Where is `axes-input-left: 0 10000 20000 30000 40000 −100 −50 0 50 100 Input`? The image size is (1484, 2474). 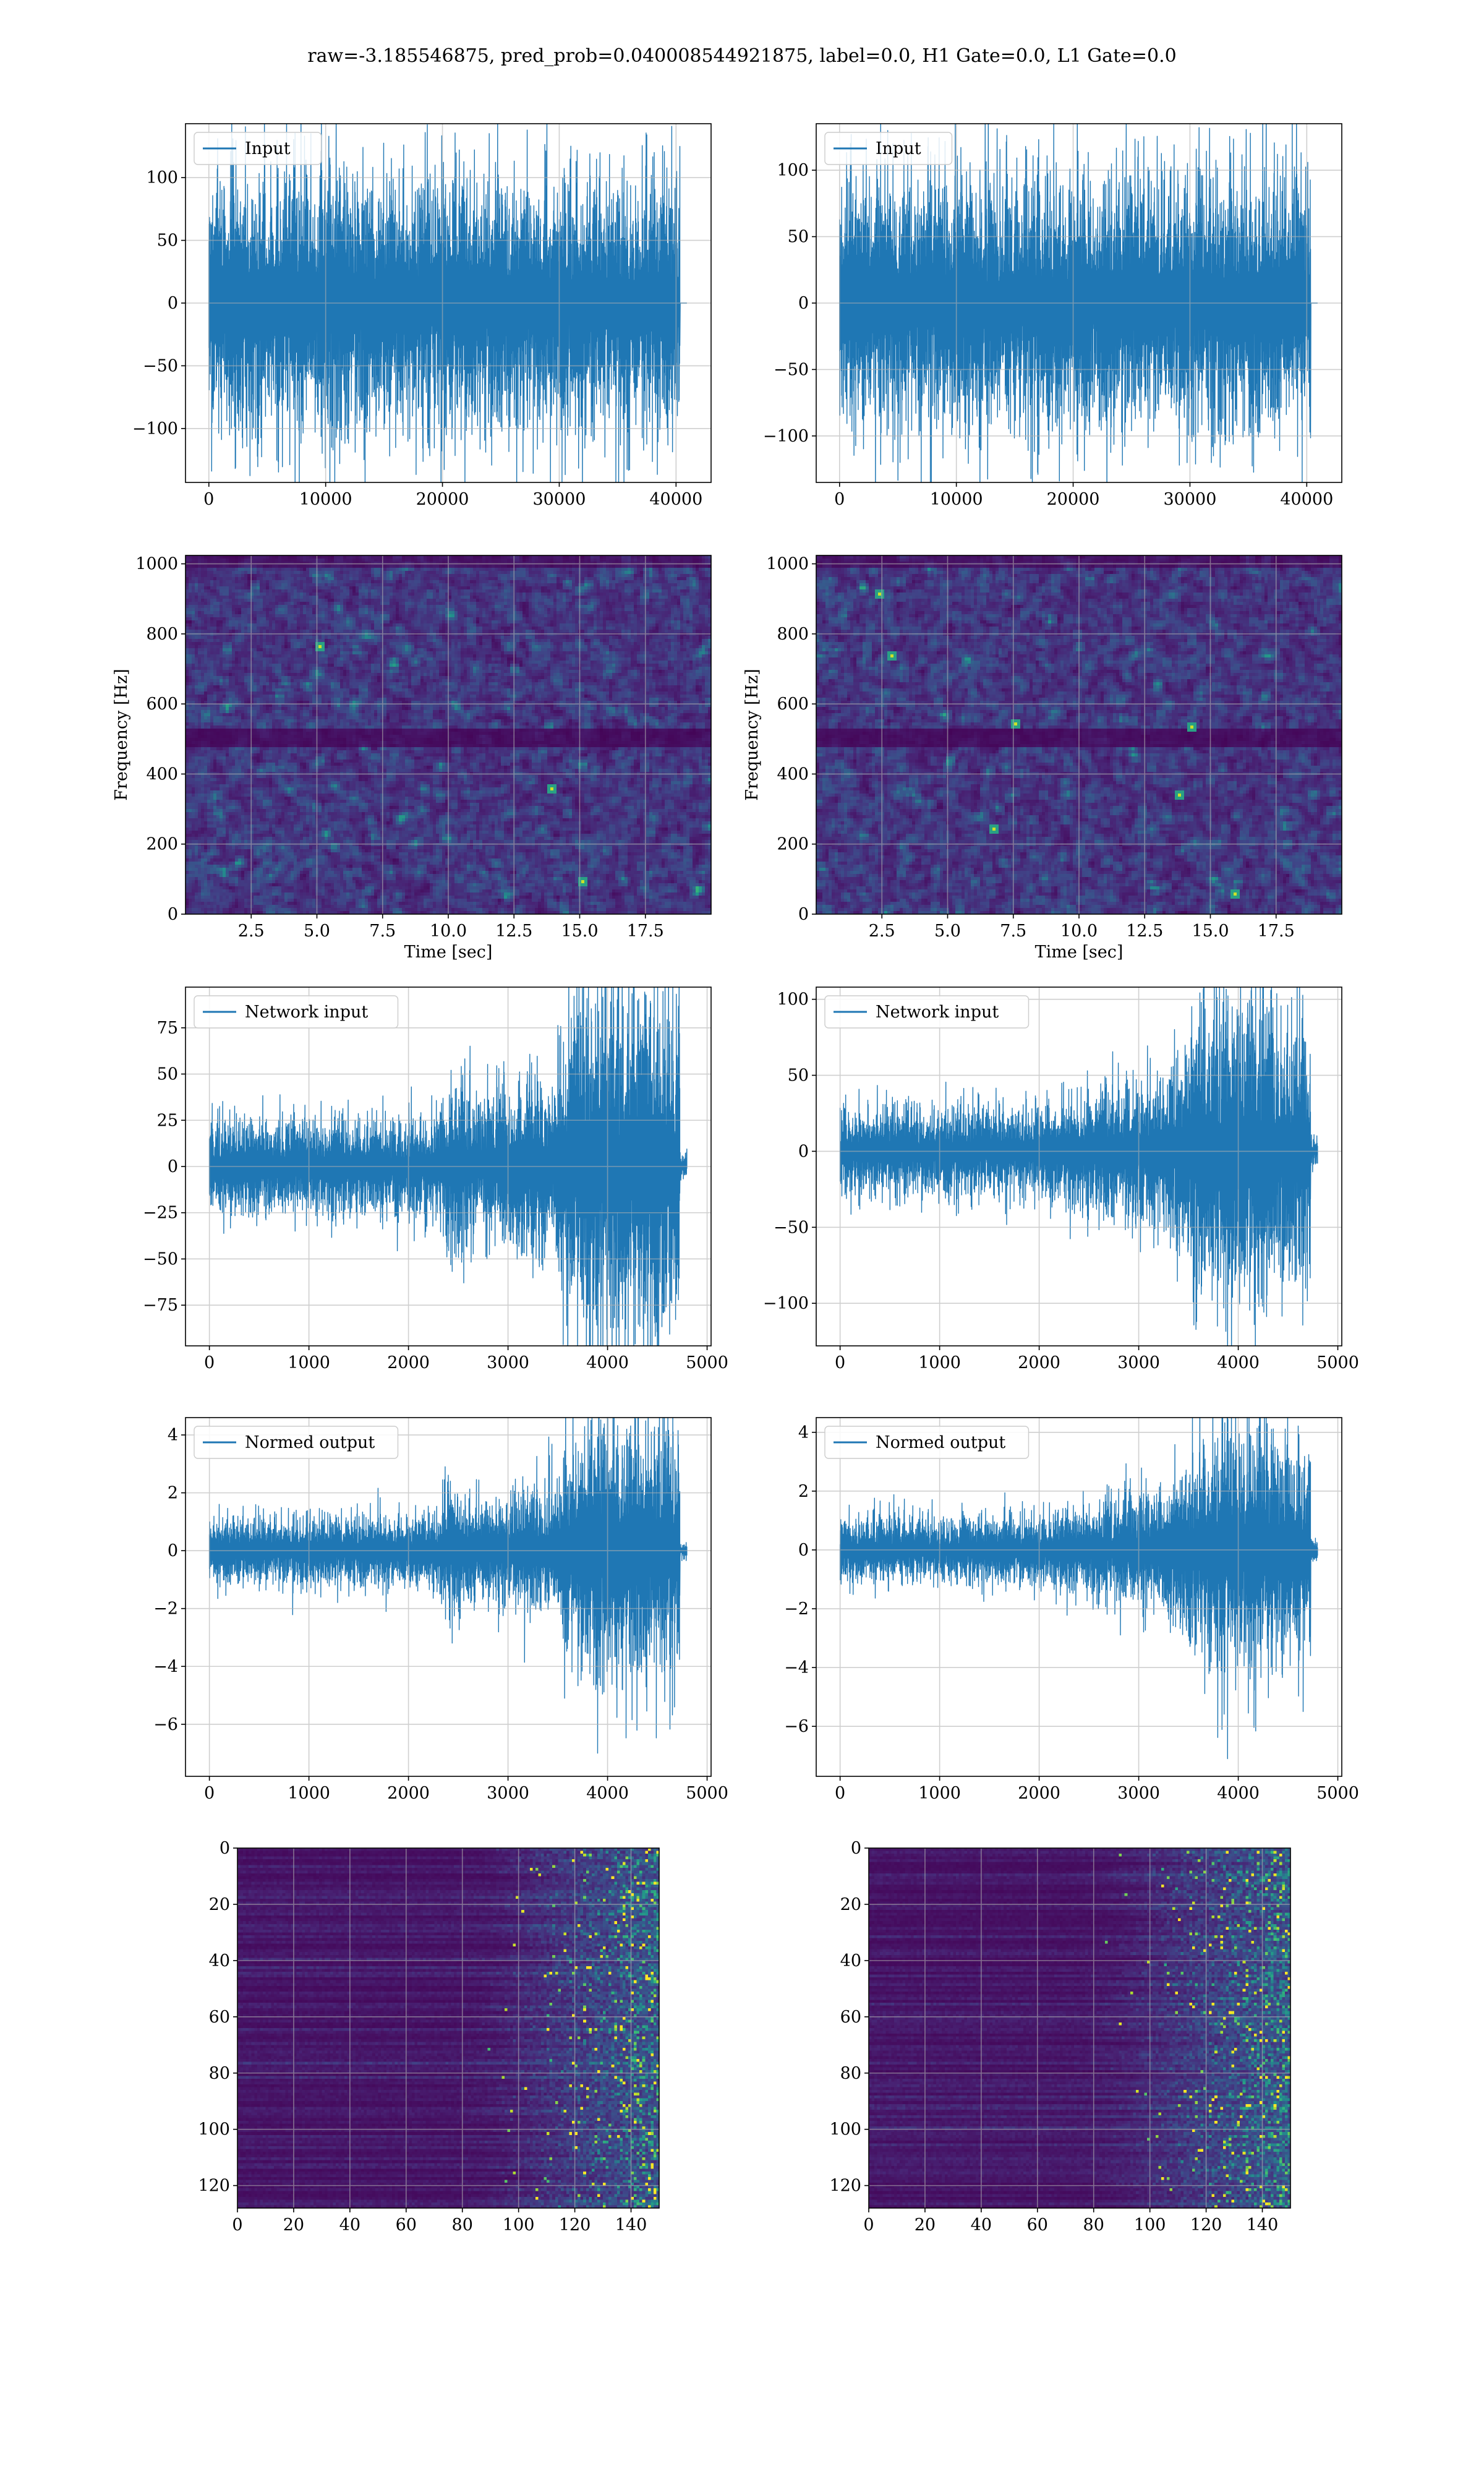
axes-input-left: 0 10000 20000 30000 40000 −100 −50 0 50 100 Input is located at coordinates (422, 316).